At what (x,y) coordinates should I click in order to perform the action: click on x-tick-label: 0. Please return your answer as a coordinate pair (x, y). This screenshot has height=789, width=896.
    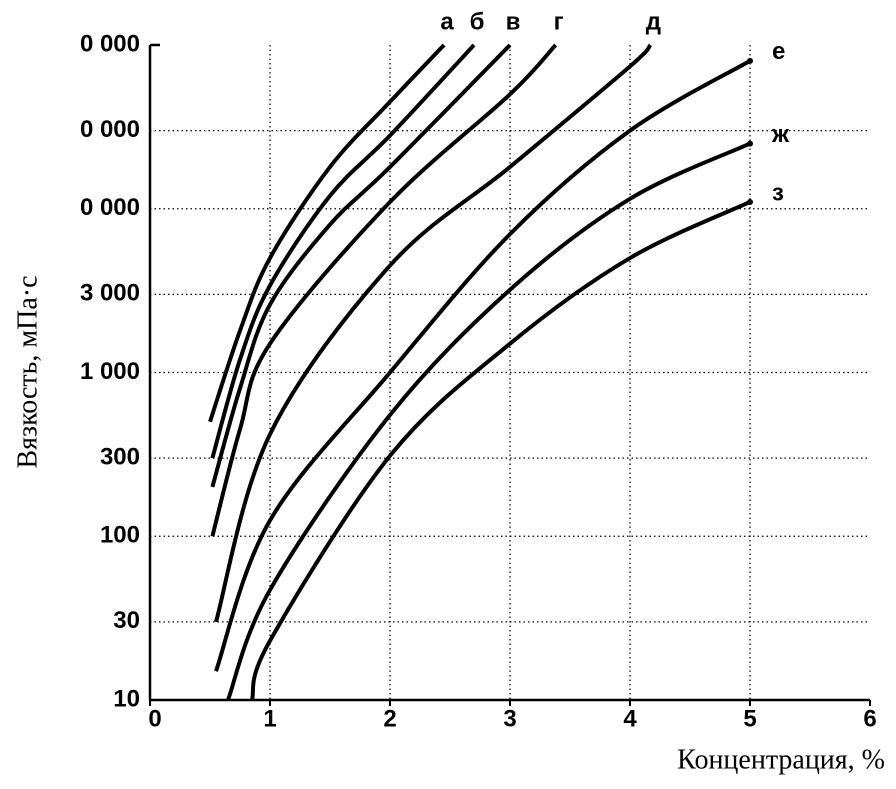
    Looking at the image, I should click on (154, 718).